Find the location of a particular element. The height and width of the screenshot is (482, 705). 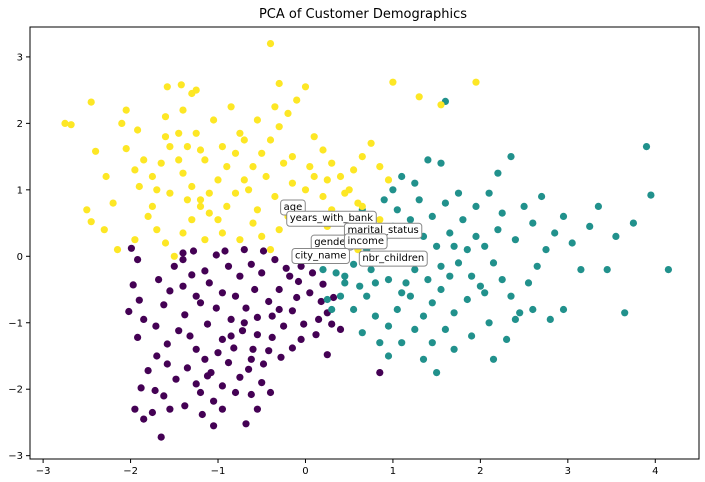

x-tick-label: 1 is located at coordinates (393, 471).